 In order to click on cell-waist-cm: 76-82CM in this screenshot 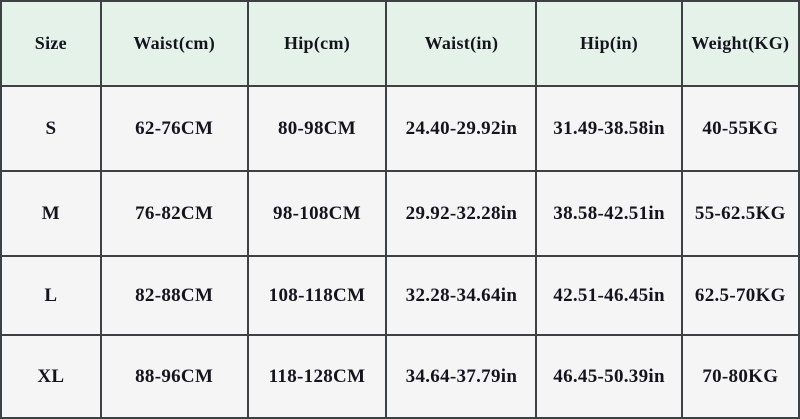, I will do `click(174, 213)`.